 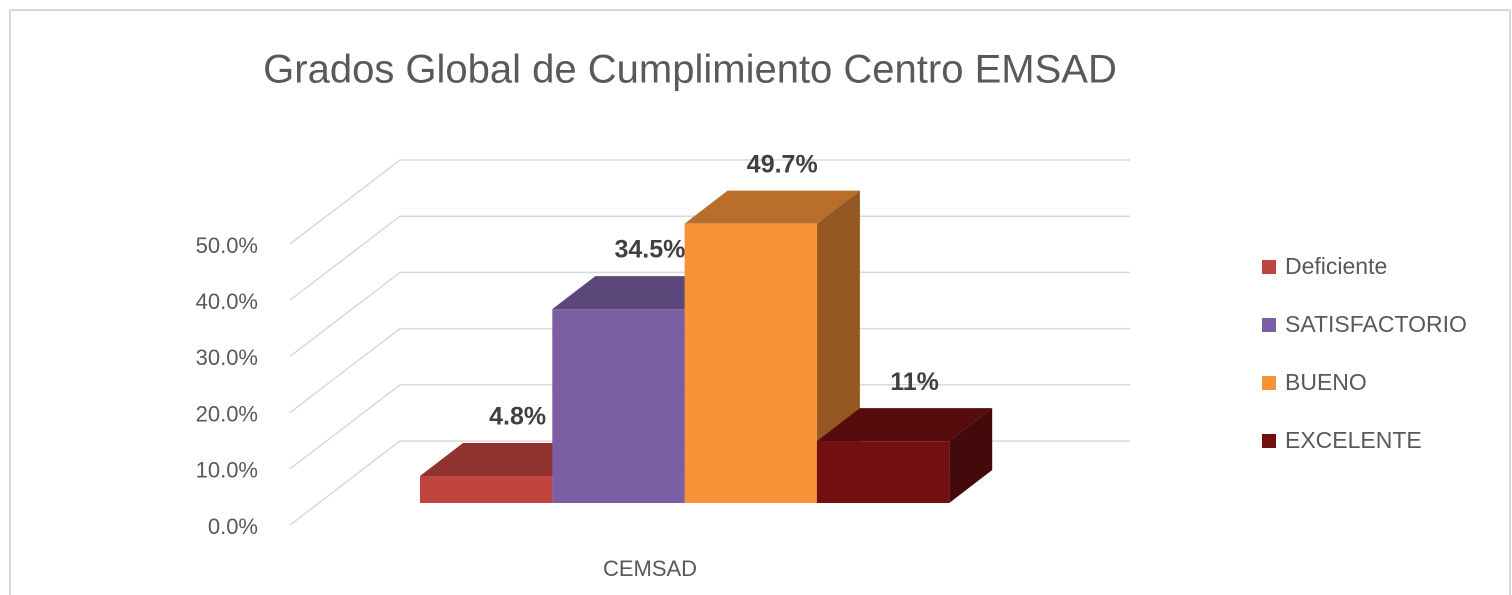 I want to click on x-tick-label: CEMSAD, so click(x=650, y=568).